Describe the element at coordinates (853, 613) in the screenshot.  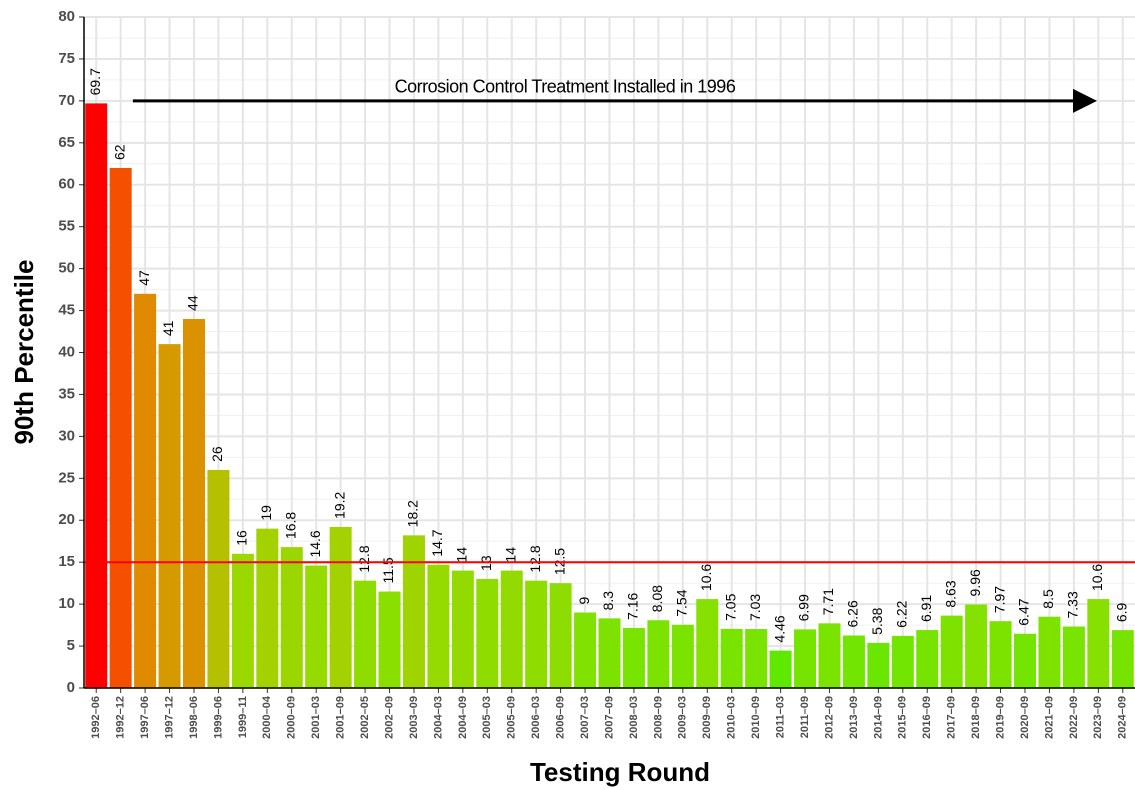
I see `value-label: 6.26` at that location.